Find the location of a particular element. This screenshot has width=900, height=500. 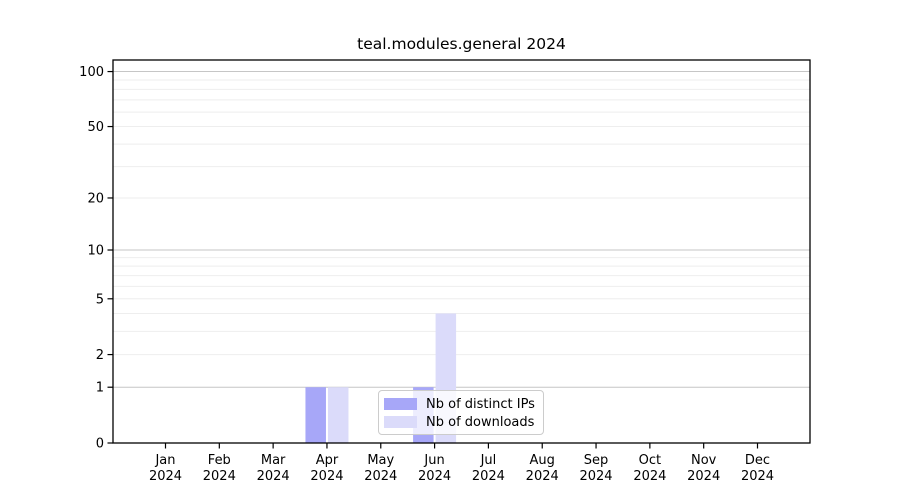

y-tick-label: 5 is located at coordinates (100, 299).